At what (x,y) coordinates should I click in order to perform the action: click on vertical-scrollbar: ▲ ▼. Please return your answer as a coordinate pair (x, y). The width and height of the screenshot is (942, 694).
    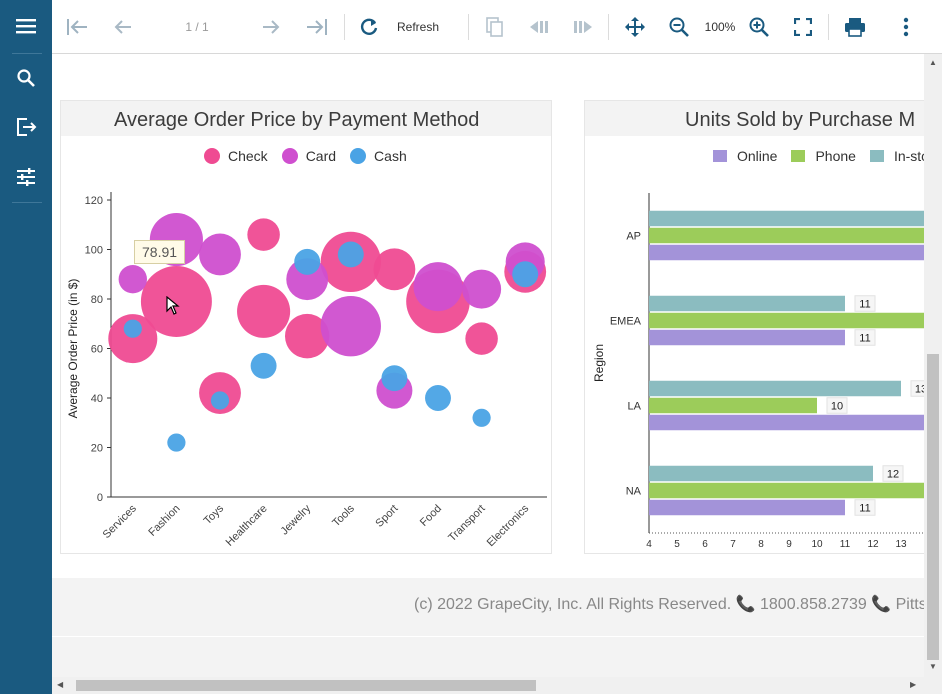
    Looking at the image, I should click on (933, 365).